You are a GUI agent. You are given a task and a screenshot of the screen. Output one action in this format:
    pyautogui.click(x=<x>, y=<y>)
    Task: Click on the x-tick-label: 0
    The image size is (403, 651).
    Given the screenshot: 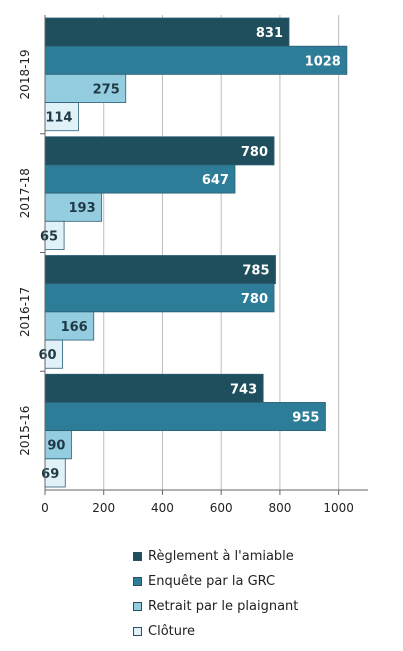 What is the action you would take?
    pyautogui.click(x=45, y=508)
    